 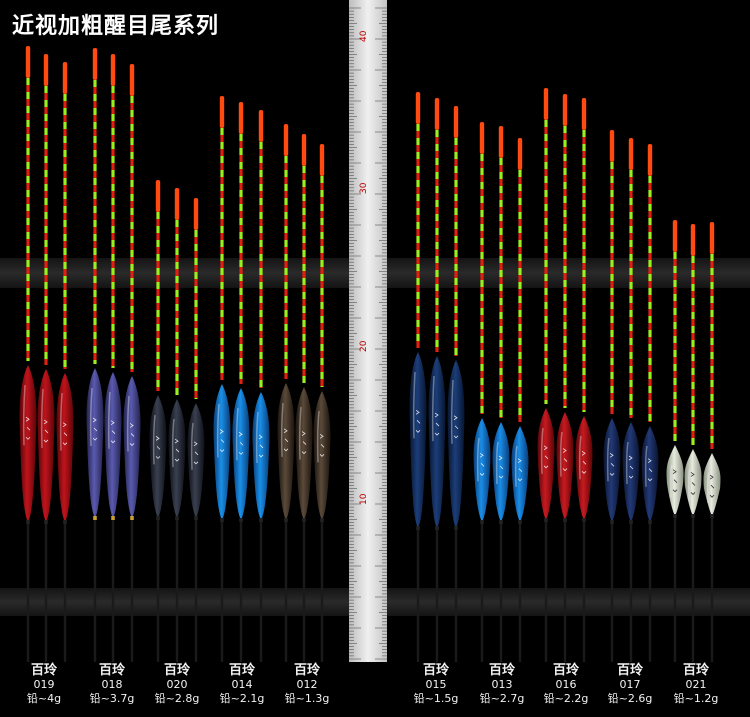 I want to click on caption-weight: 铅~4g, so click(x=44, y=698).